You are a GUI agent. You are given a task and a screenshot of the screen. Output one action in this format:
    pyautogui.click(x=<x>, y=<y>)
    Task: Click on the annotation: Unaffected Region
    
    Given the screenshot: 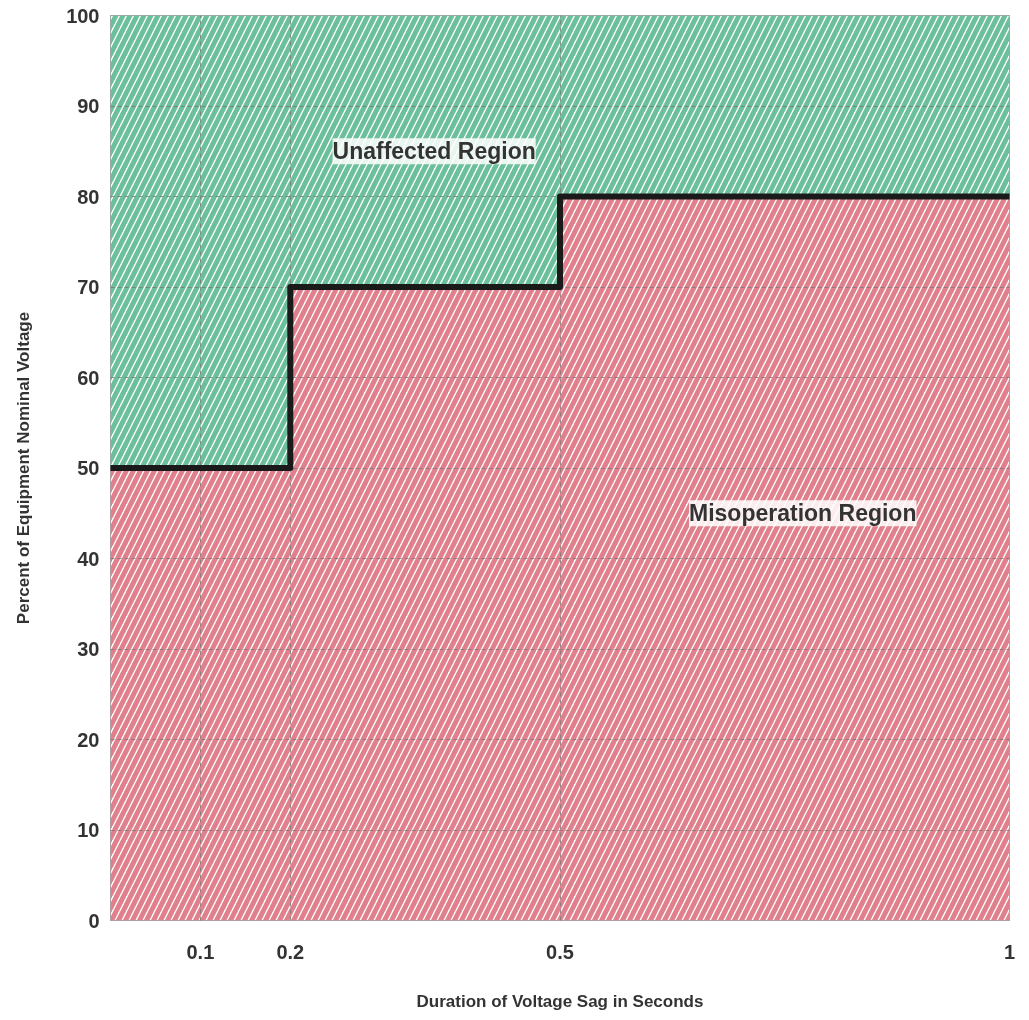 What is the action you would take?
    pyautogui.click(x=434, y=151)
    